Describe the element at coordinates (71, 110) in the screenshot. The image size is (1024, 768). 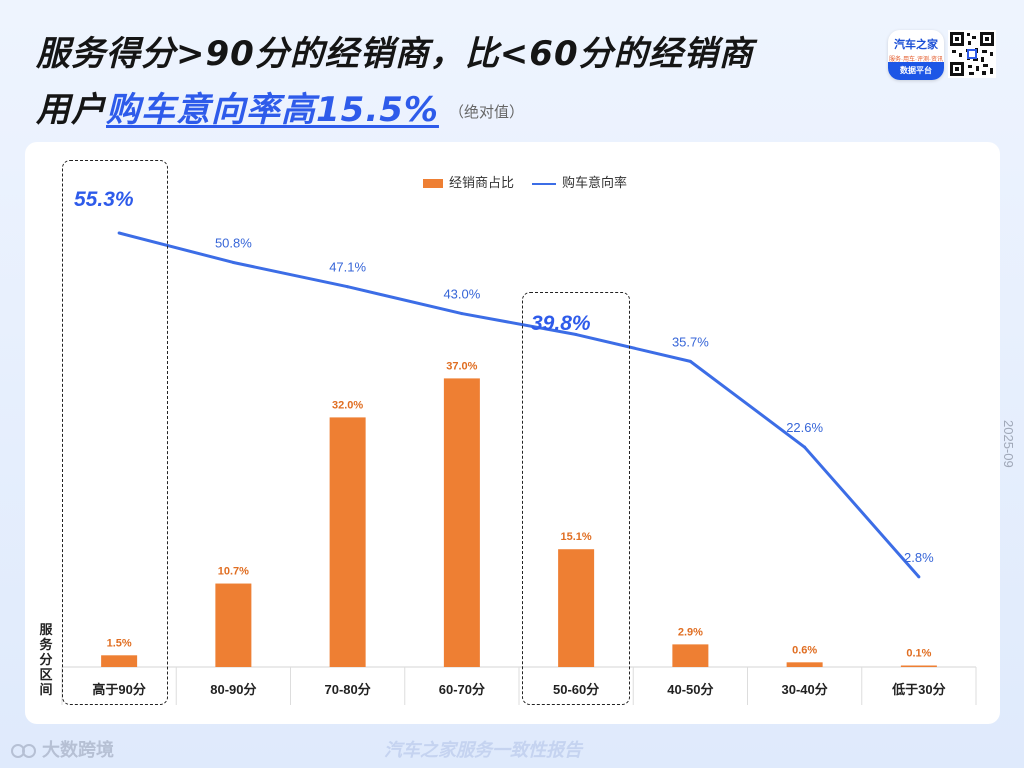
I see `title-line-2-prefix: 用户` at that location.